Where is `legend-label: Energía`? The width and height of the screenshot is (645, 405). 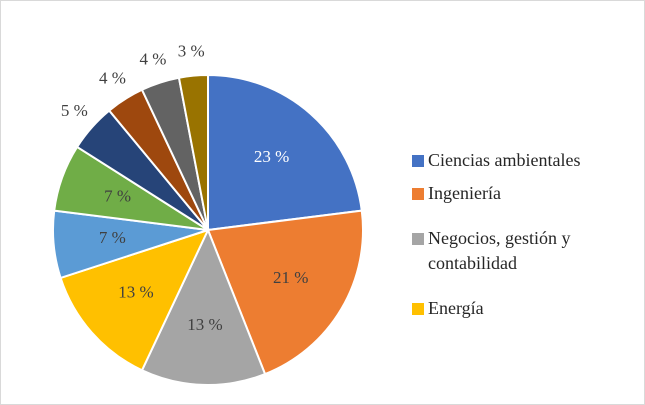 legend-label: Energía is located at coordinates (456, 308).